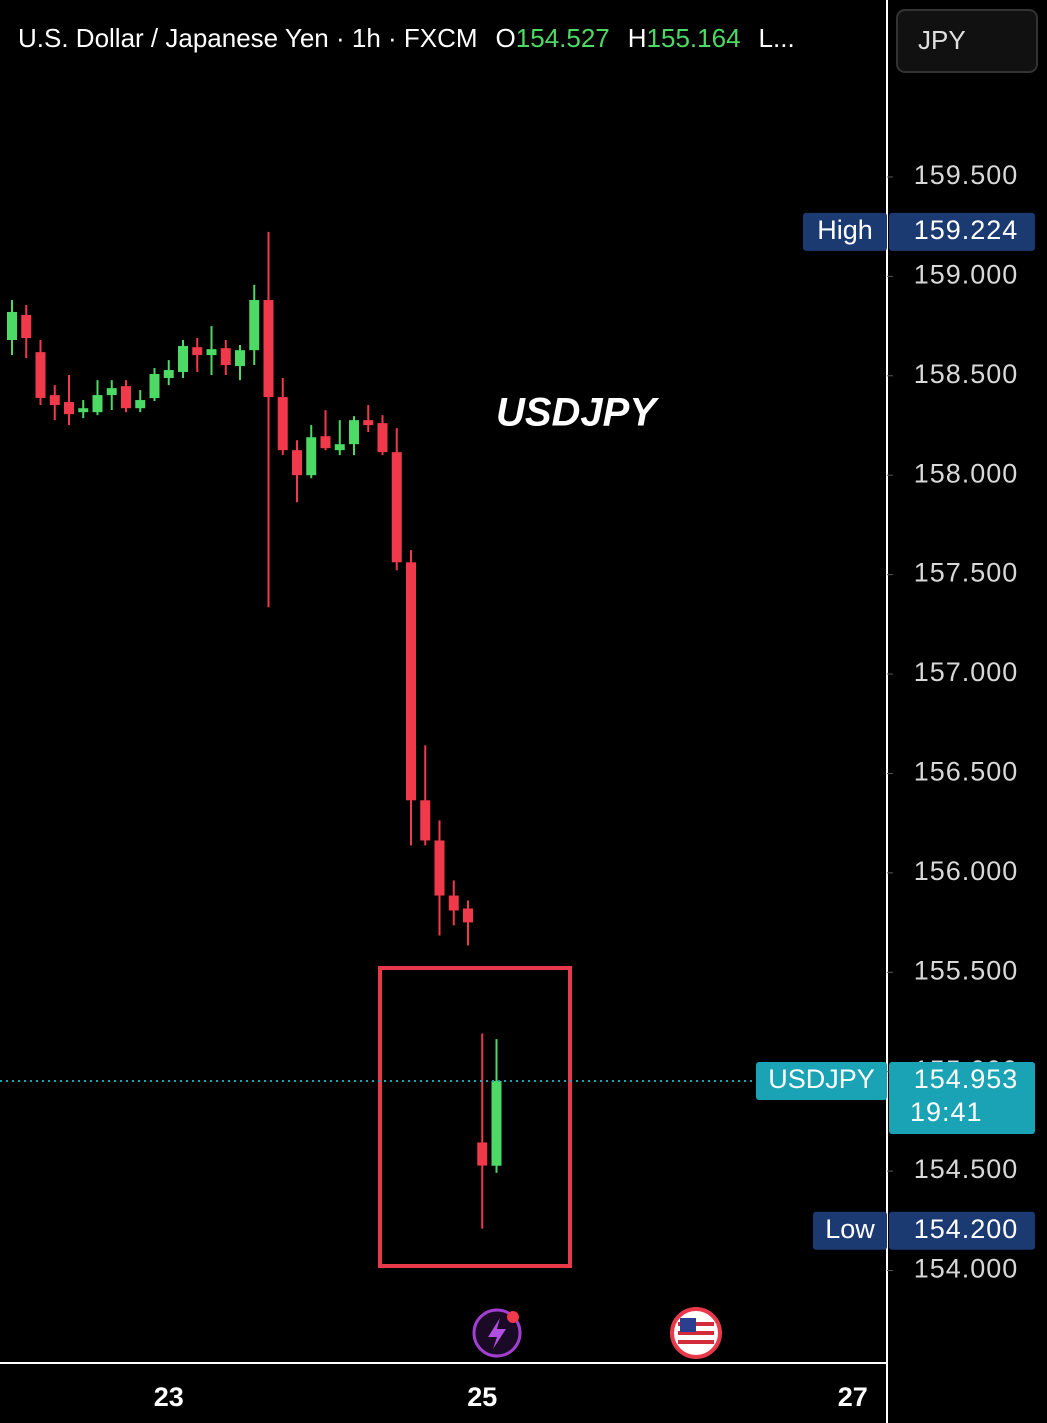 The image size is (1047, 1423). What do you see at coordinates (966, 374) in the screenshot?
I see `y-tick-label: 158.500` at bounding box center [966, 374].